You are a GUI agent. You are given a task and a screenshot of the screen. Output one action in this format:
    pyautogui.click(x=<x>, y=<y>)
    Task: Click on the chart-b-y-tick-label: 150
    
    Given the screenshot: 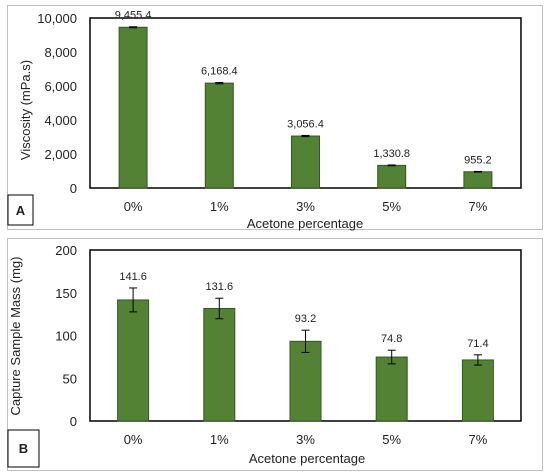 What is the action you would take?
    pyautogui.click(x=66, y=293)
    